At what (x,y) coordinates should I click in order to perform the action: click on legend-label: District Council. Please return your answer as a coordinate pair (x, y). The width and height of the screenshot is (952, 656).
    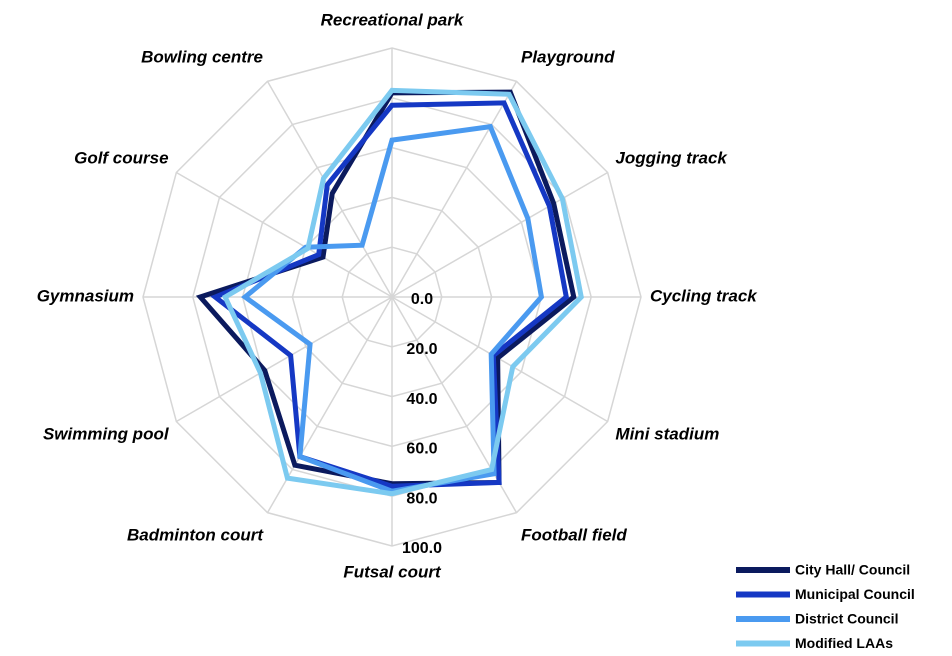
    Looking at the image, I should click on (846, 619).